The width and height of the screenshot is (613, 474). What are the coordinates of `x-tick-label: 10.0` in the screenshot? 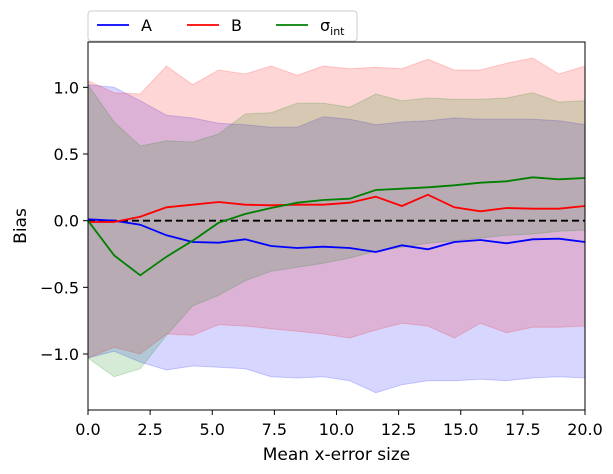 It's located at (337, 429).